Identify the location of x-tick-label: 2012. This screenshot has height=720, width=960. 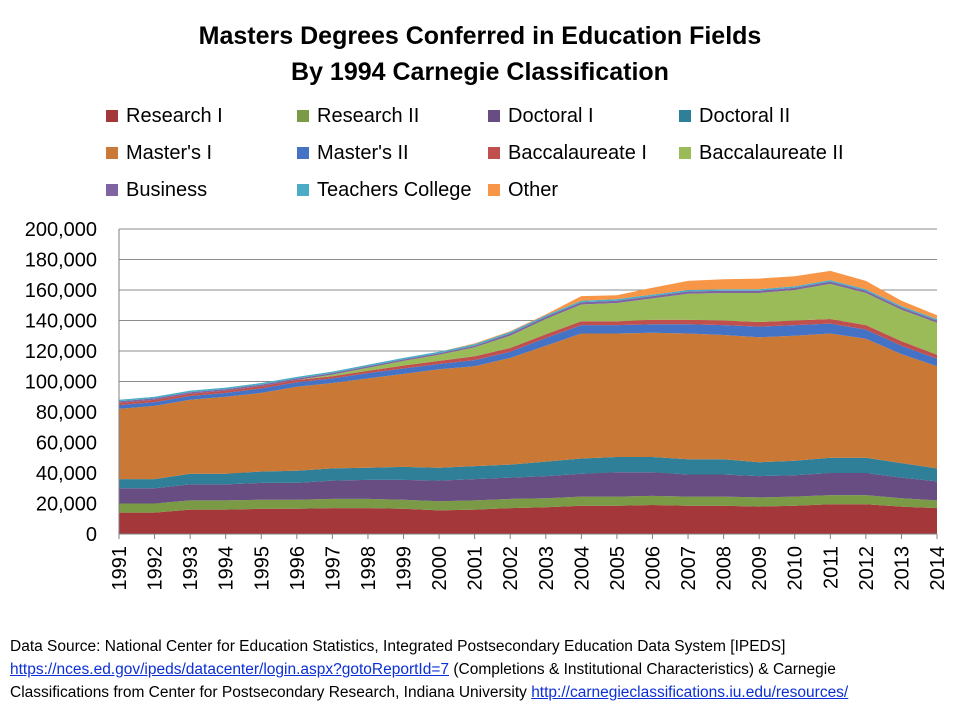
(867, 568).